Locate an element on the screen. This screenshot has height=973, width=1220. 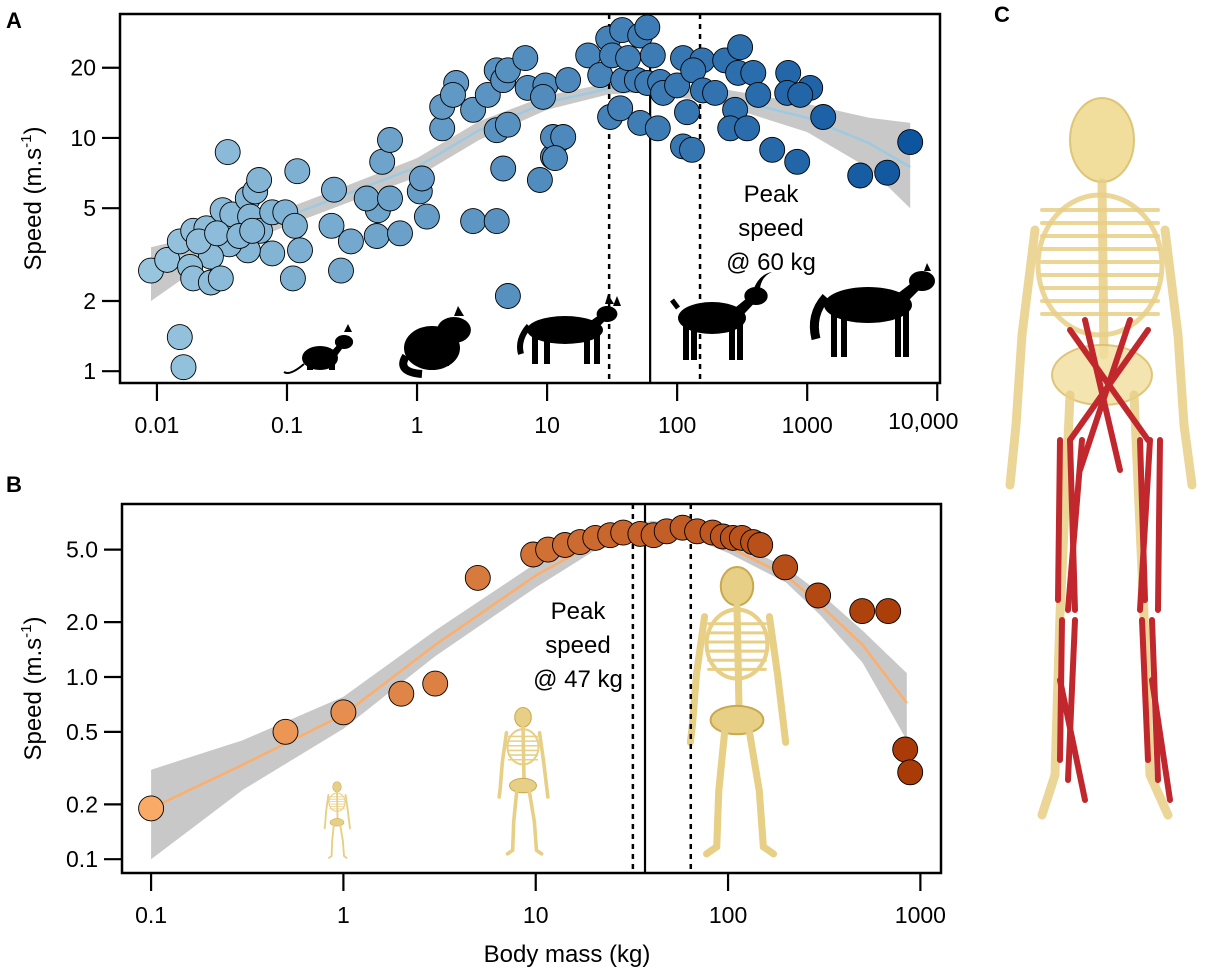
x-axis-label: Body mass (kg) is located at coordinates (567, 954).